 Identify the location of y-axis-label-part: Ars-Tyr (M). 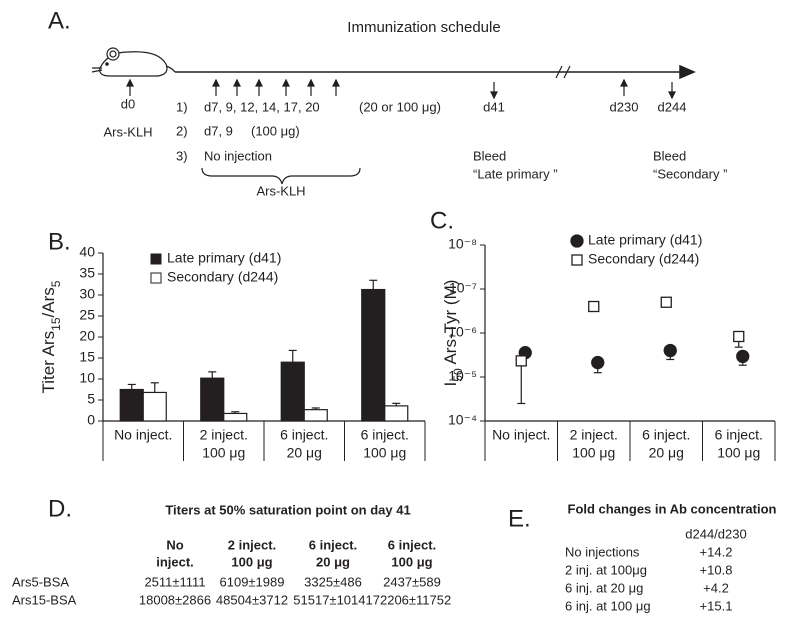
(450, 324).